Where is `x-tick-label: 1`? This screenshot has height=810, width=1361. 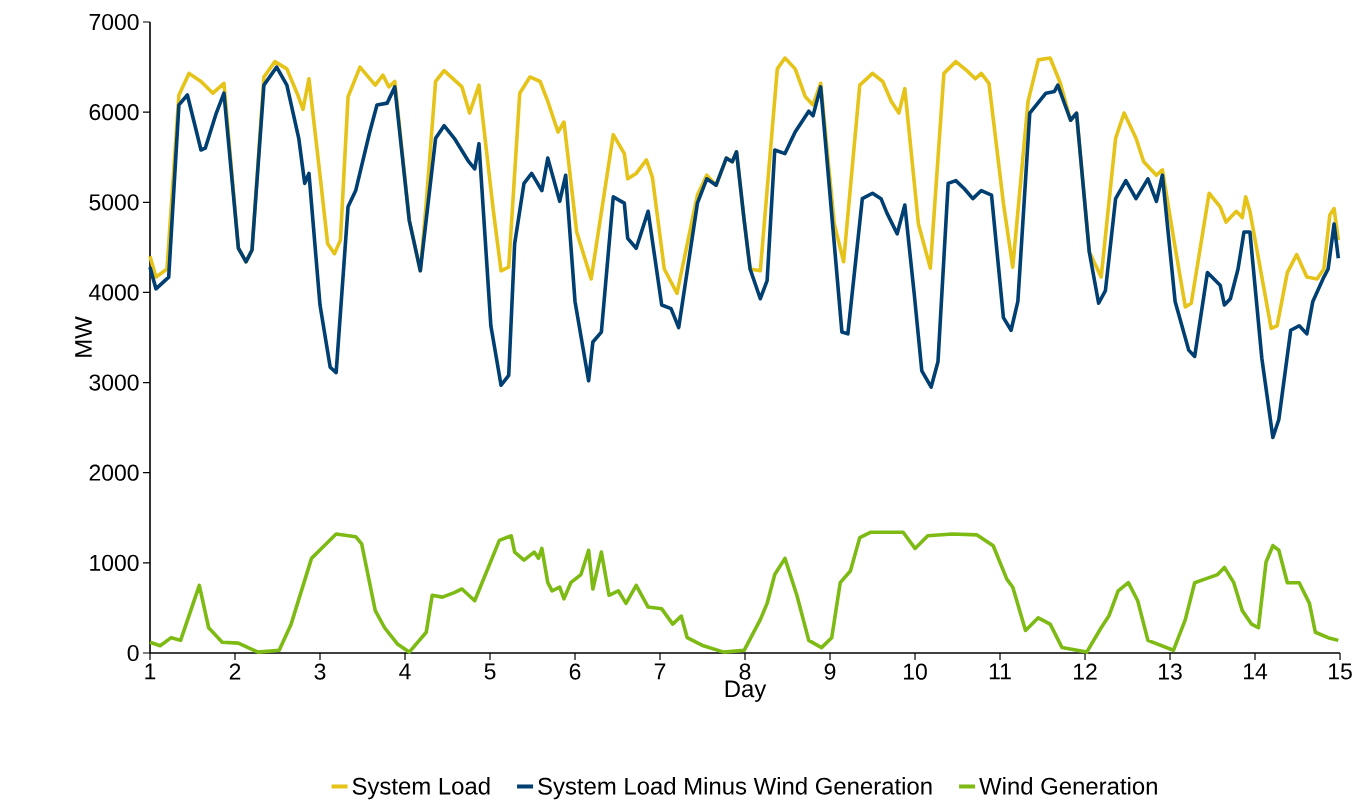 x-tick-label: 1 is located at coordinates (150, 671).